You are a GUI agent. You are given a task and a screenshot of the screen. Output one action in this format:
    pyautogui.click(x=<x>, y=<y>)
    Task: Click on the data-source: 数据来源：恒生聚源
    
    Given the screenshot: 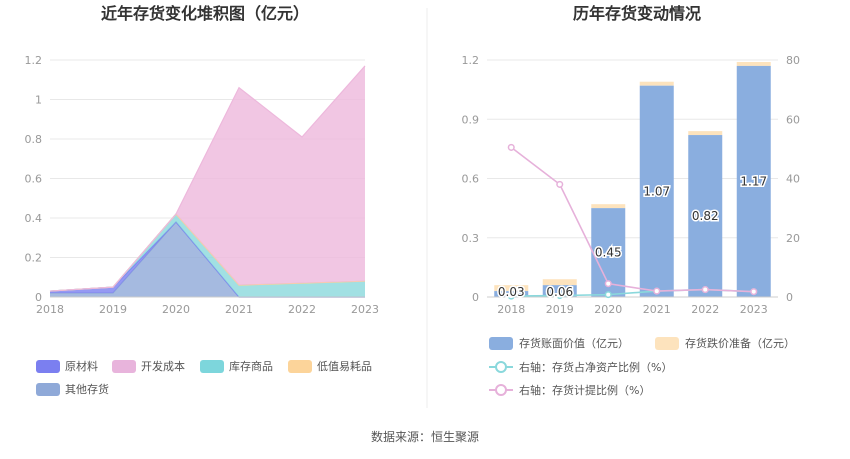 What is the action you would take?
    pyautogui.click(x=424, y=437)
    